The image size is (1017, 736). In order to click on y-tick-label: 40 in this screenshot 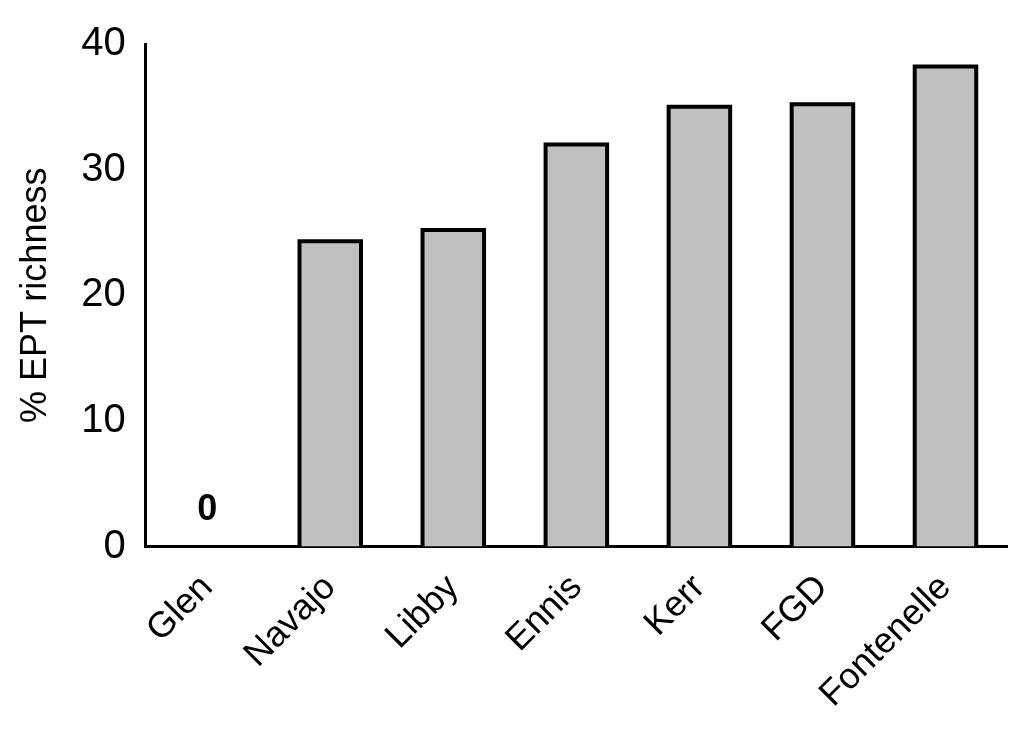, I will do `click(103, 41)`.